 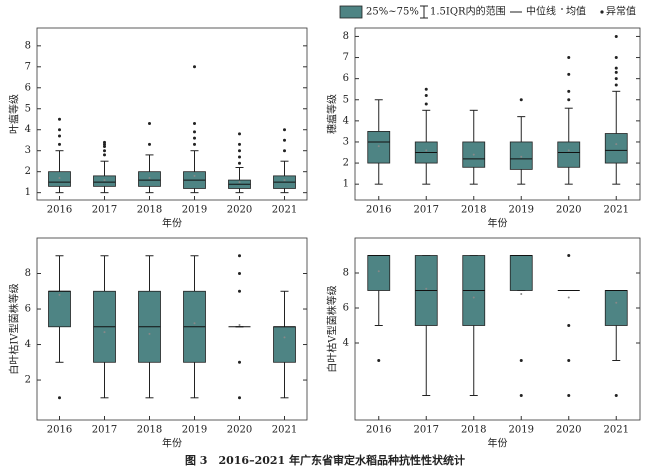 What do you see at coordinates (392, 12) in the screenshot?
I see `legend-label: 25%~75%` at bounding box center [392, 12].